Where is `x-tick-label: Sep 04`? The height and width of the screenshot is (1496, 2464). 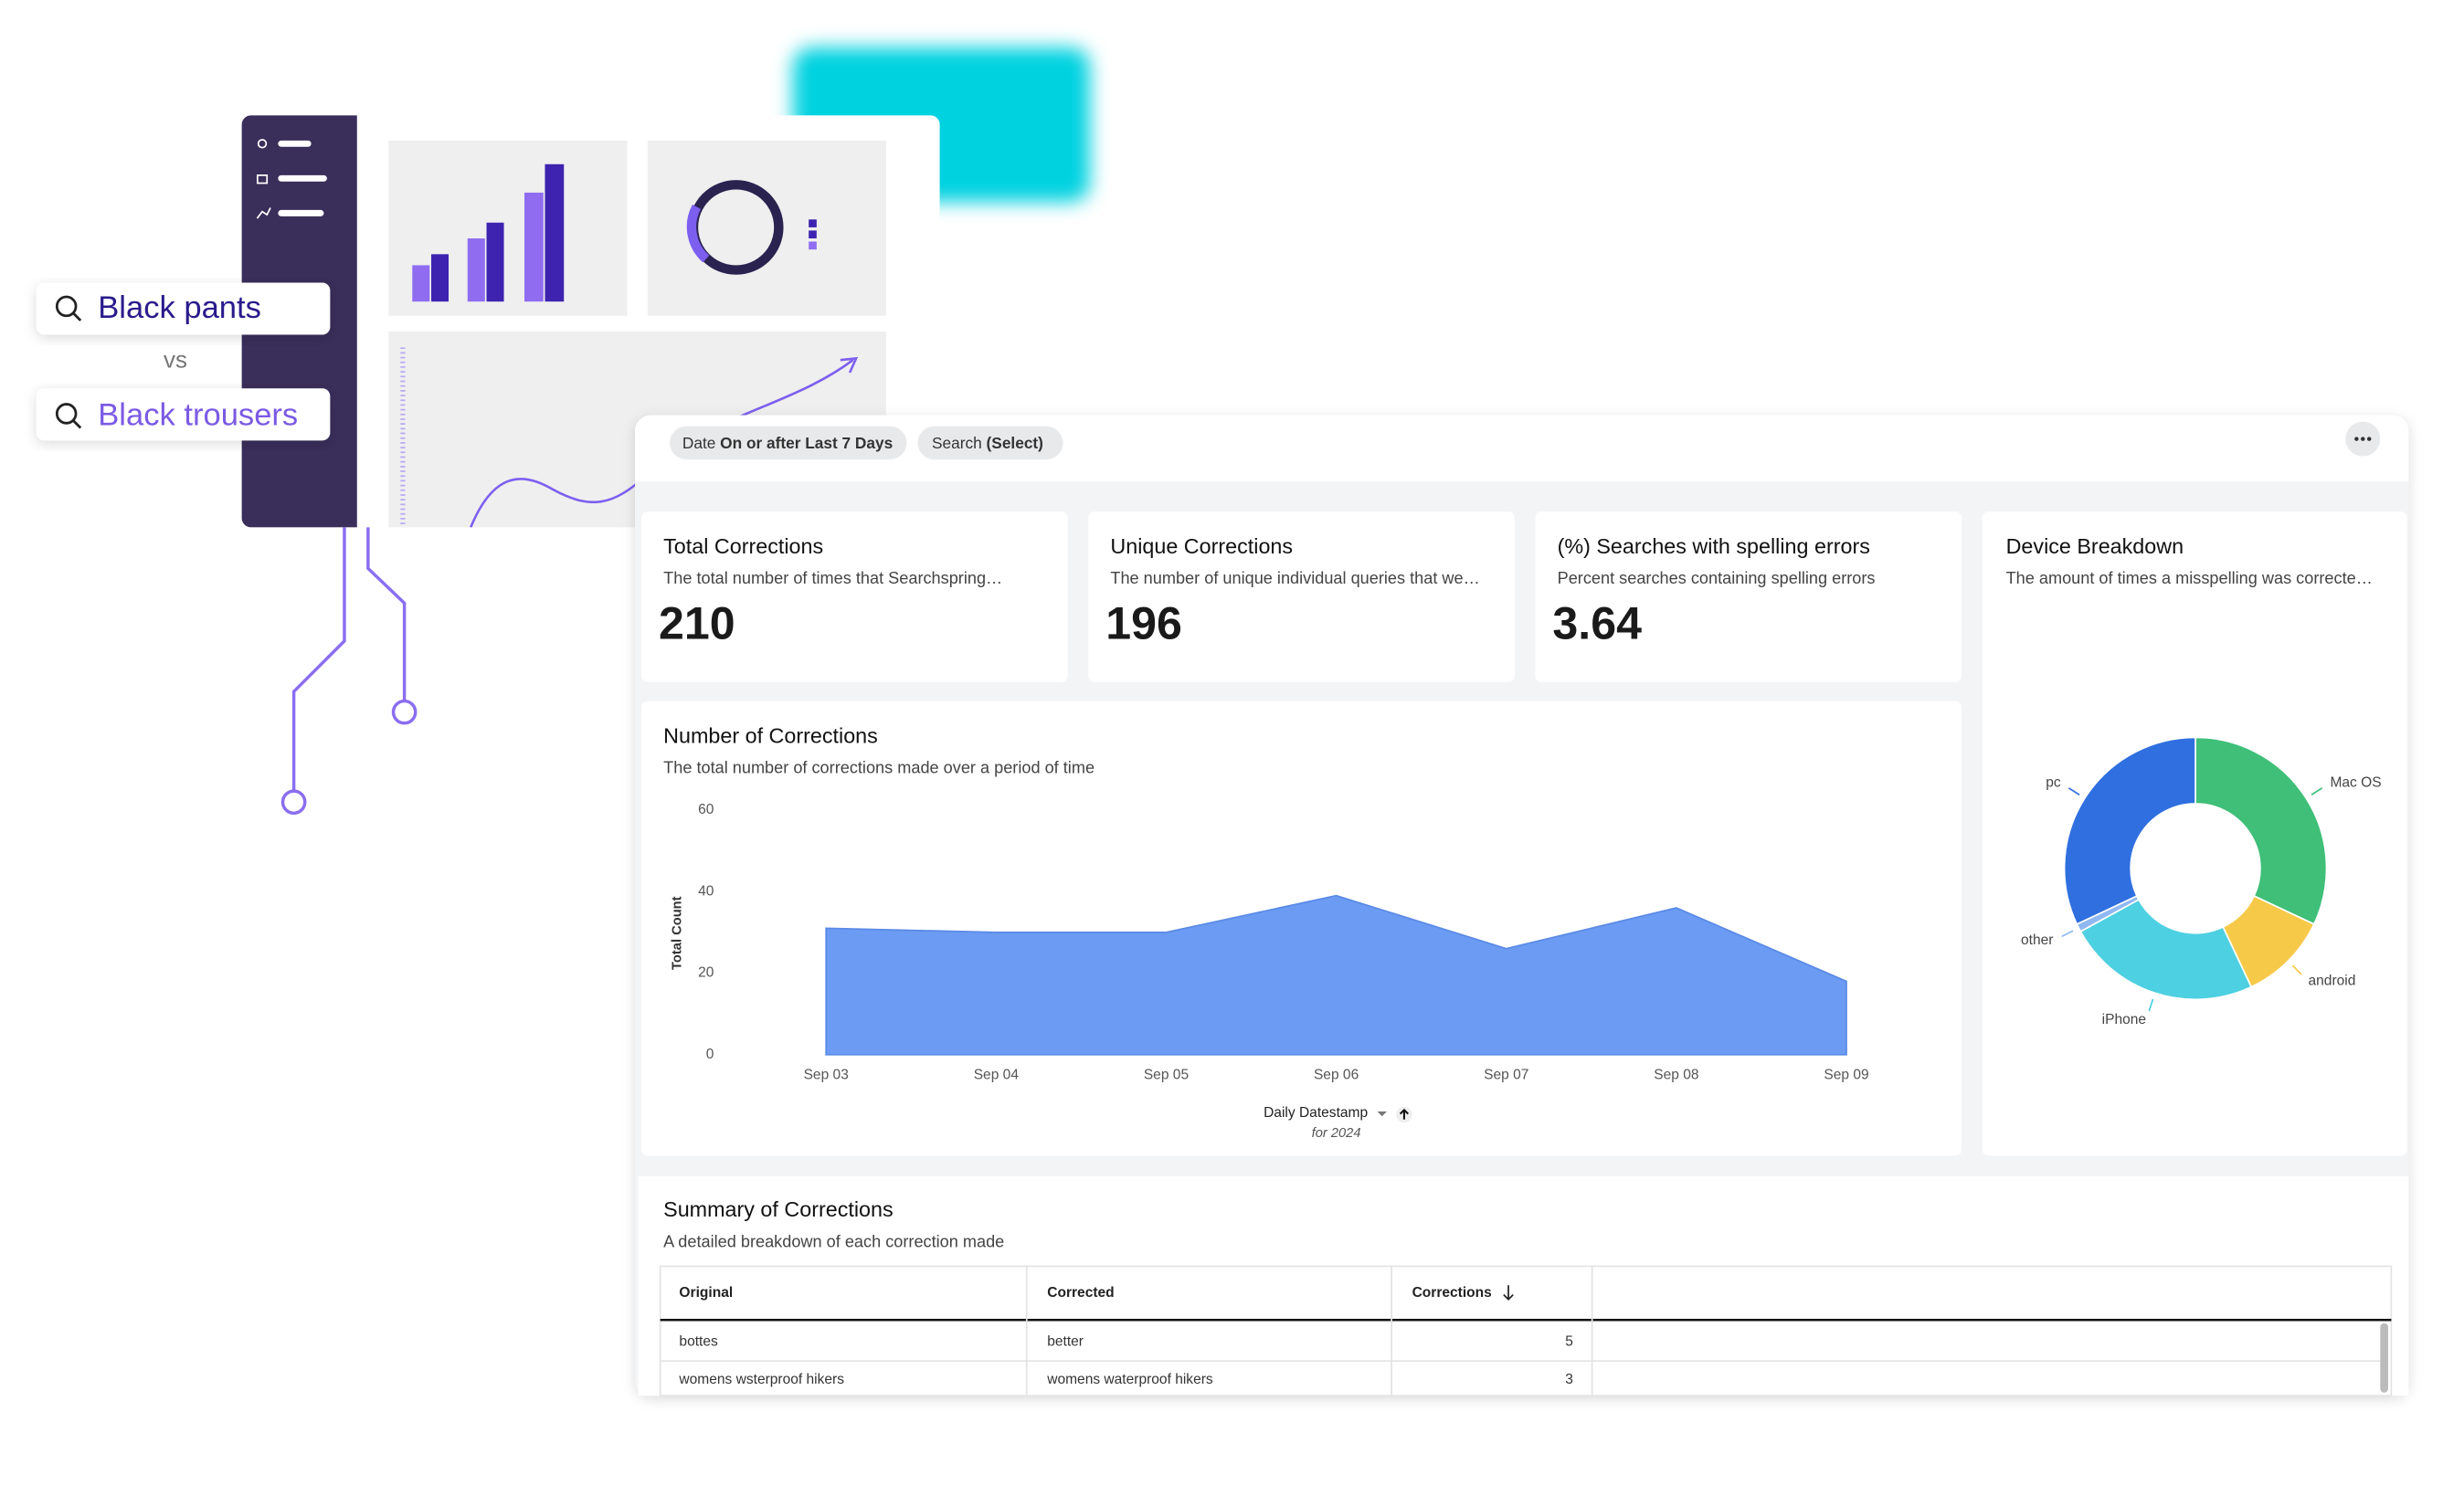
x-tick-label: Sep 04 is located at coordinates (997, 1074).